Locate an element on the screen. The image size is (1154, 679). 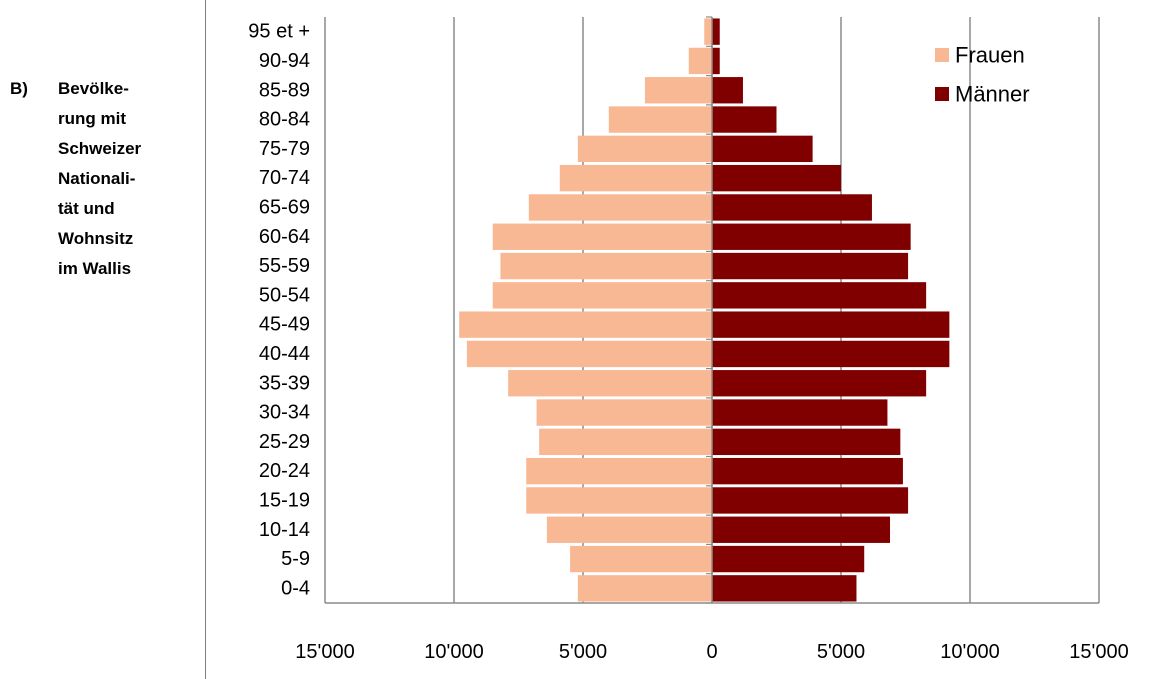
category-label: 80-84 is located at coordinates (284, 120).